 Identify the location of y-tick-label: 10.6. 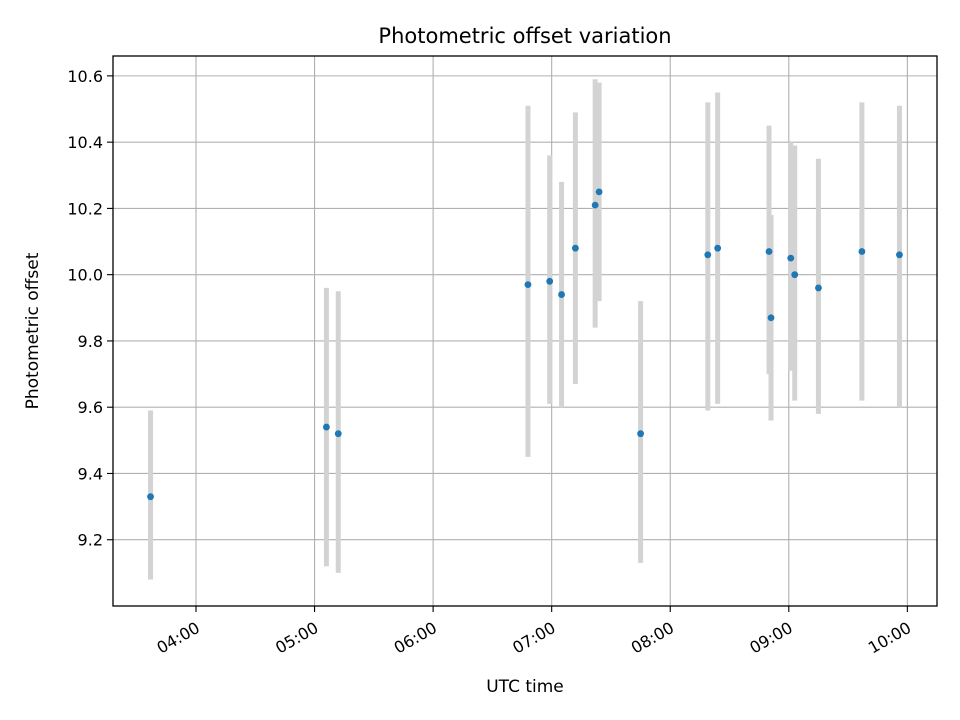
(85, 76).